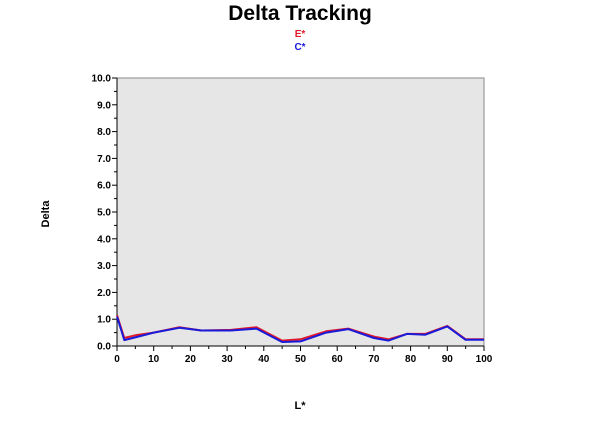 This screenshot has width=600, height=423. I want to click on legend-entry-c: C*, so click(300, 47).